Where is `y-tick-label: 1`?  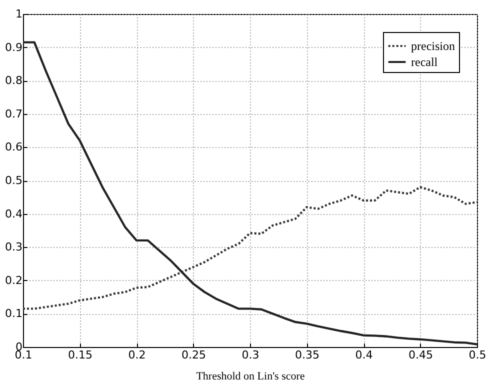
y-tick-label: 1 is located at coordinates (19, 14).